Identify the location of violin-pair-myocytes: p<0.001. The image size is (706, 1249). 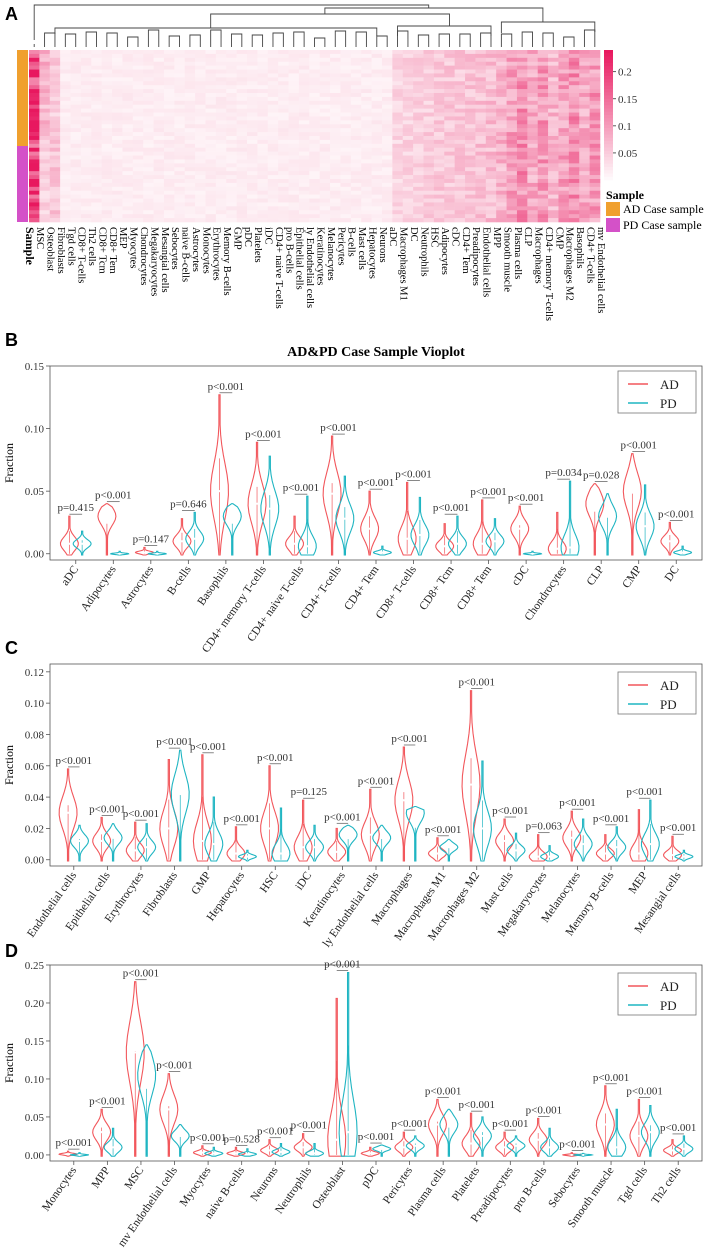
(208, 1144).